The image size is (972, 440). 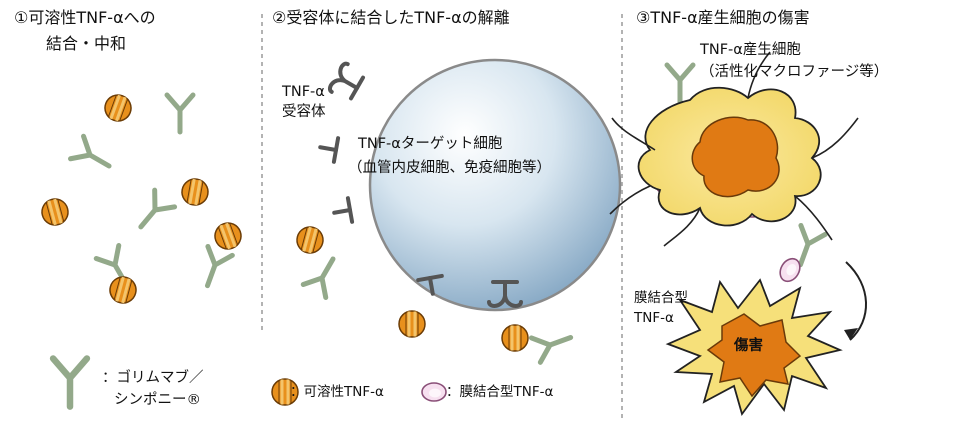 I want to click on attack-arrowhead, so click(x=851, y=334).